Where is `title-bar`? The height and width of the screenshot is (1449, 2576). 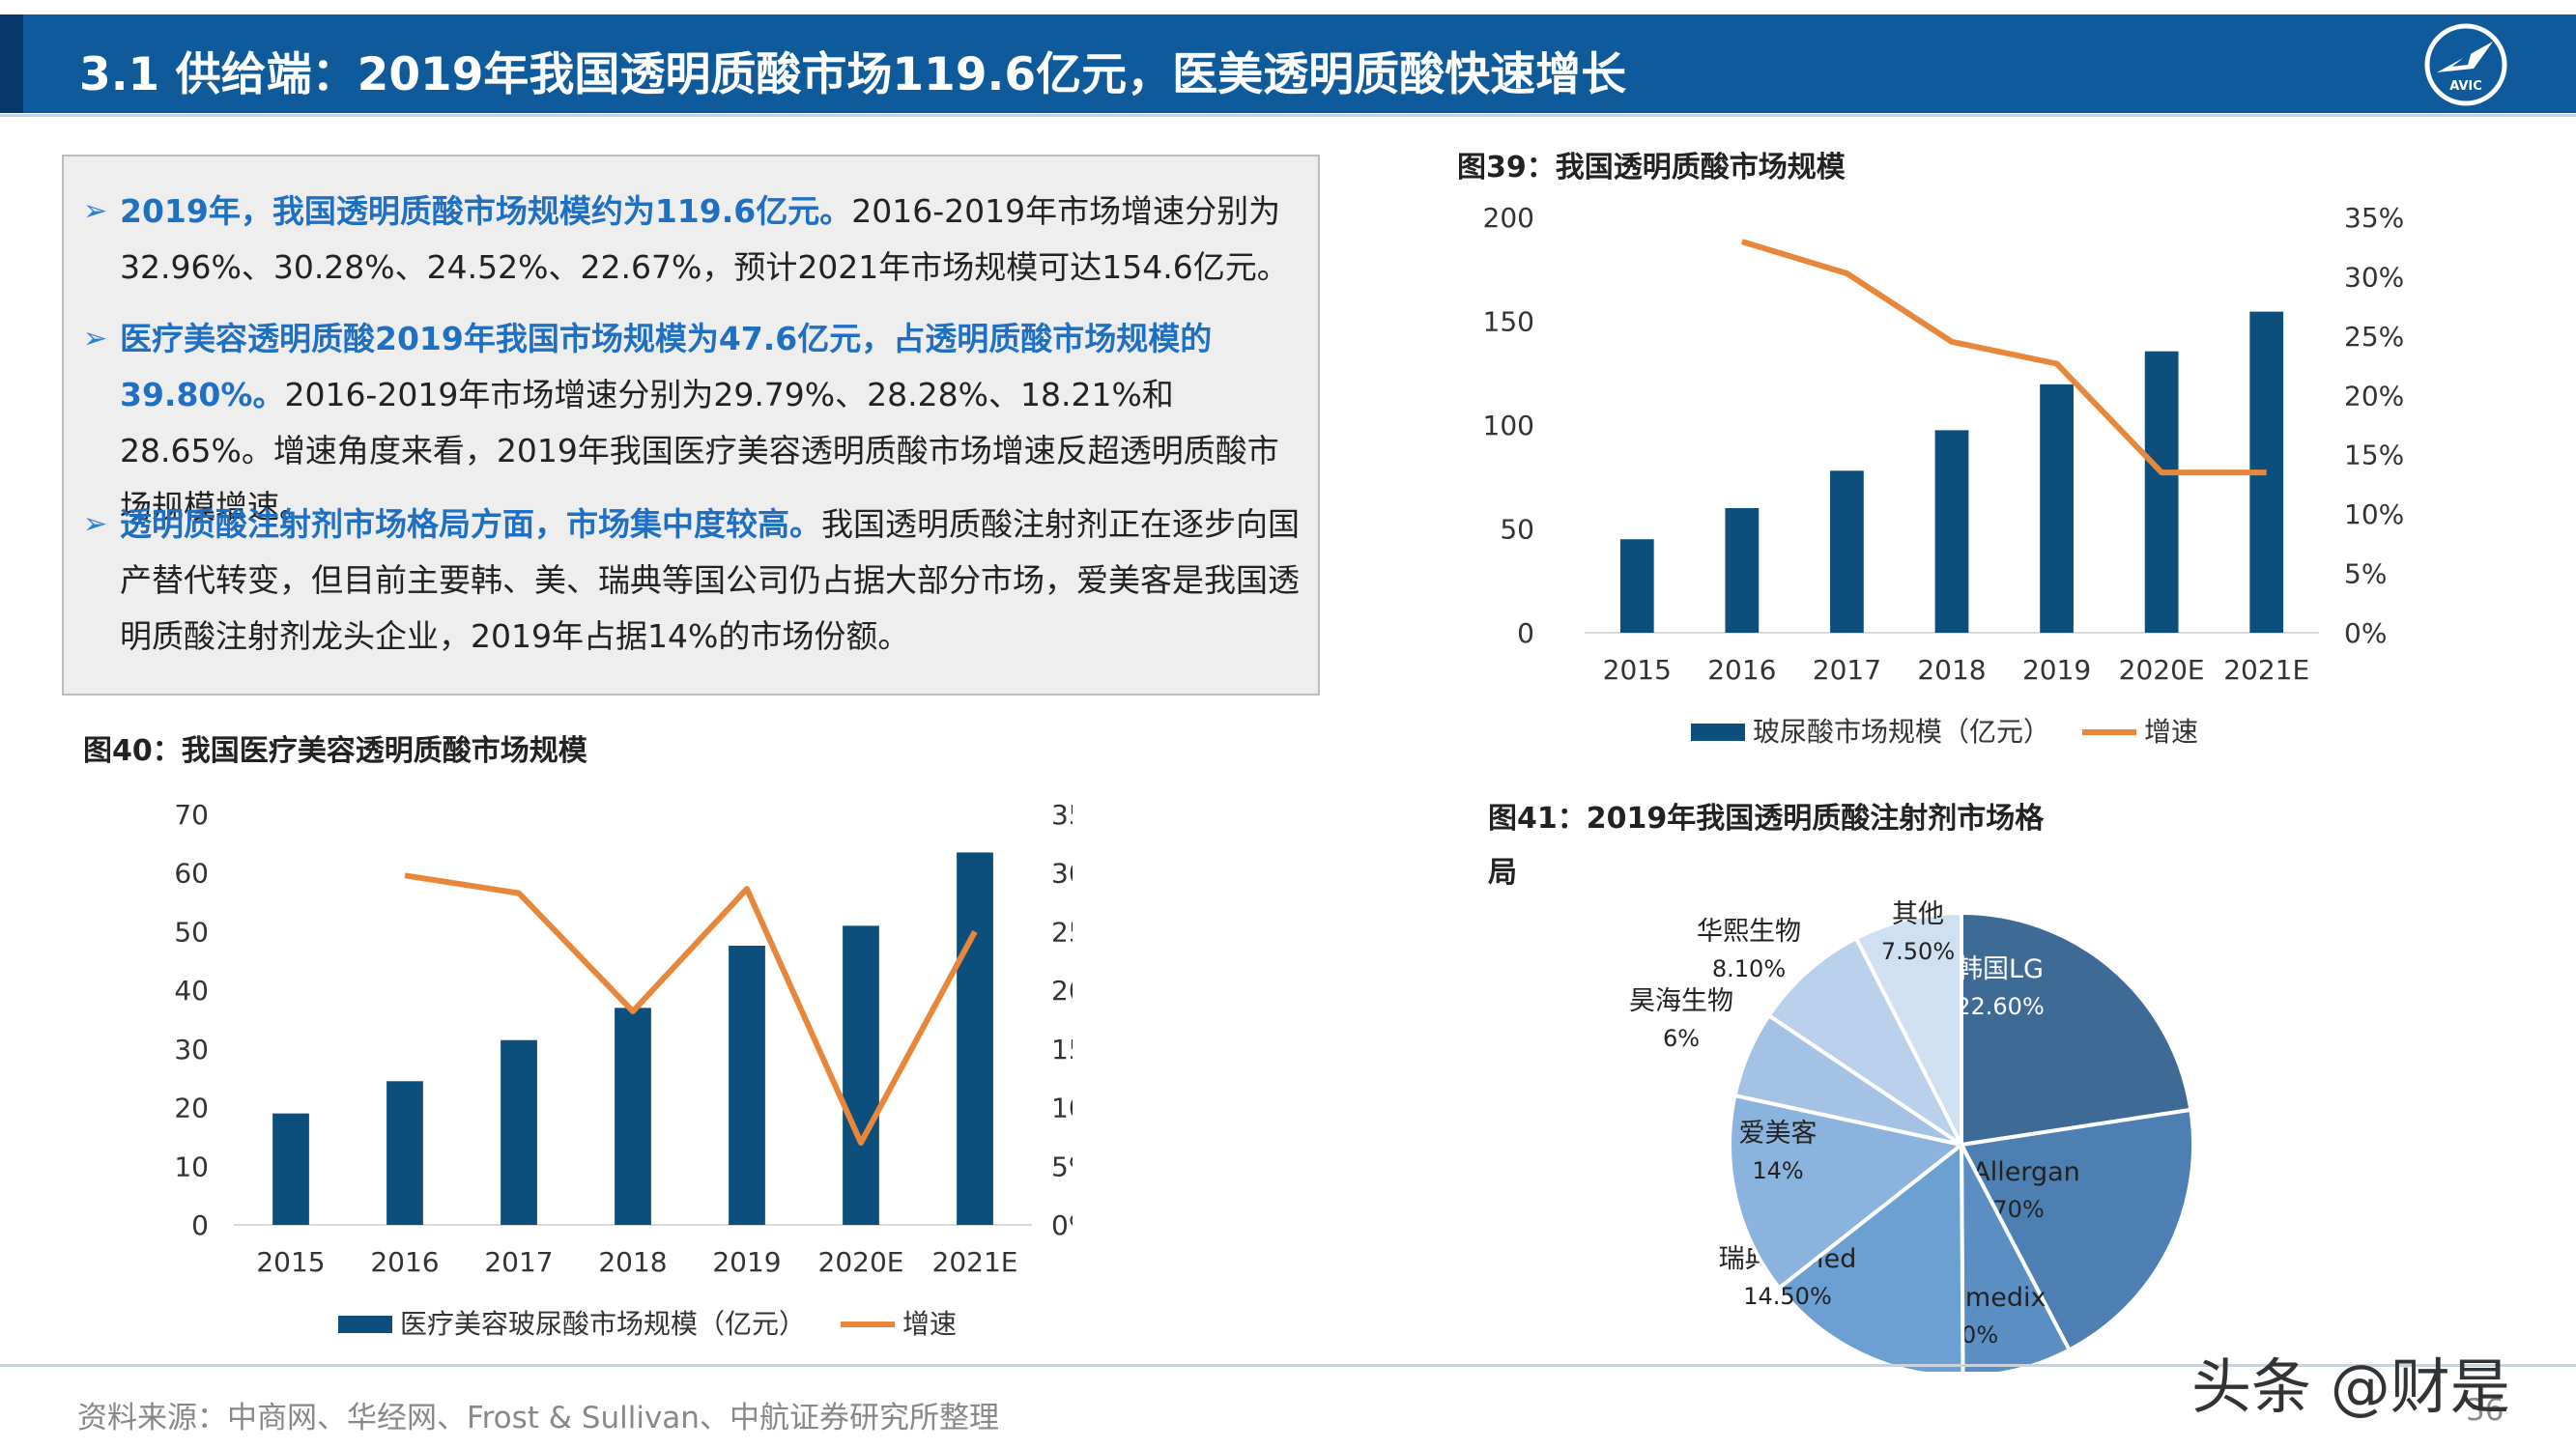
title-bar is located at coordinates (1288, 63).